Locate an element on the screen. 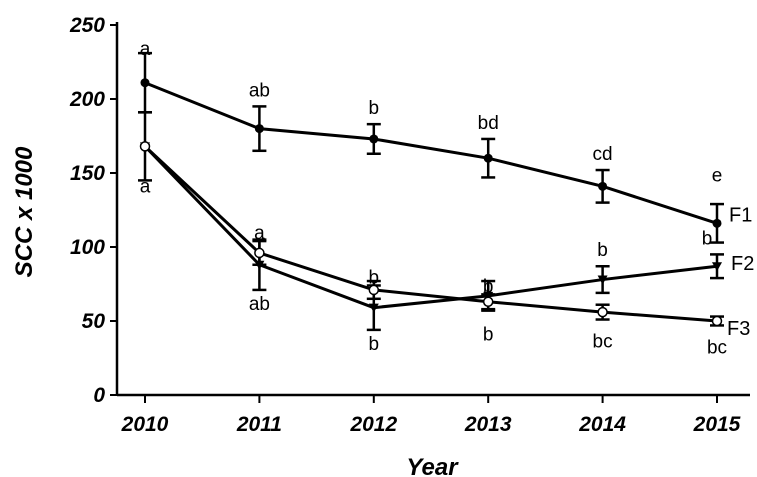  x-axis-title: Year is located at coordinates (432, 465).